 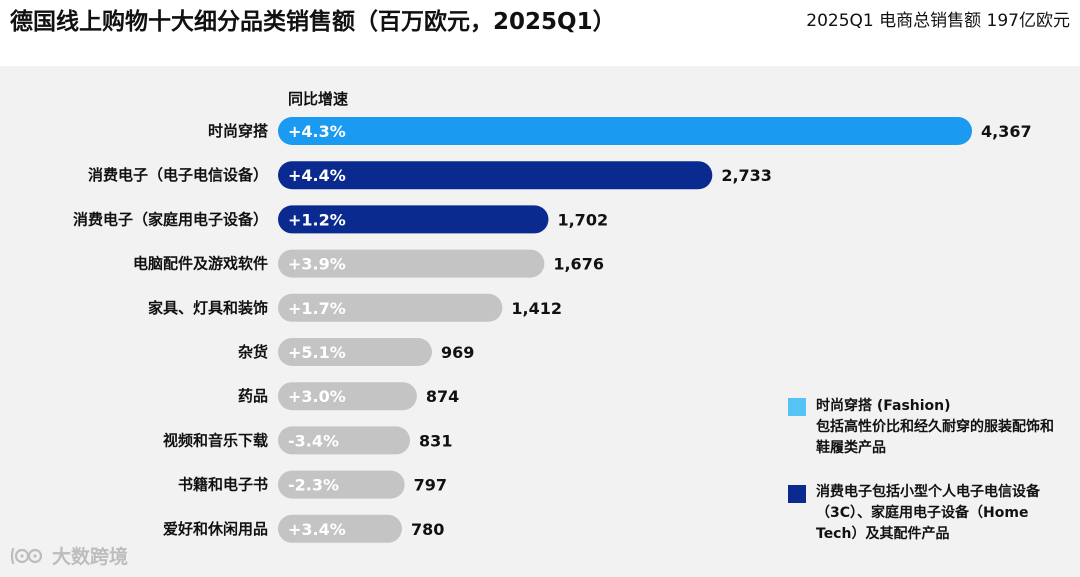 I want to click on category-label: 药品, so click(x=253, y=396).